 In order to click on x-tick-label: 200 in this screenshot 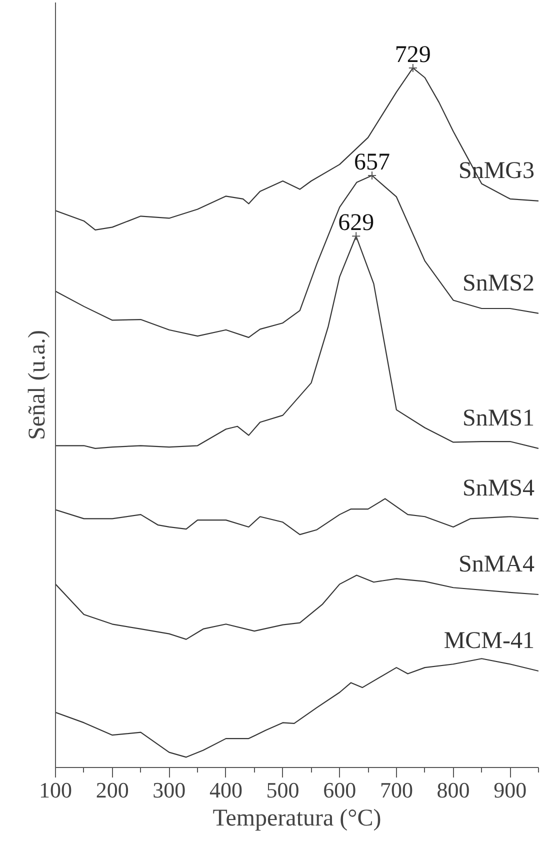, I will do `click(112, 790)`.